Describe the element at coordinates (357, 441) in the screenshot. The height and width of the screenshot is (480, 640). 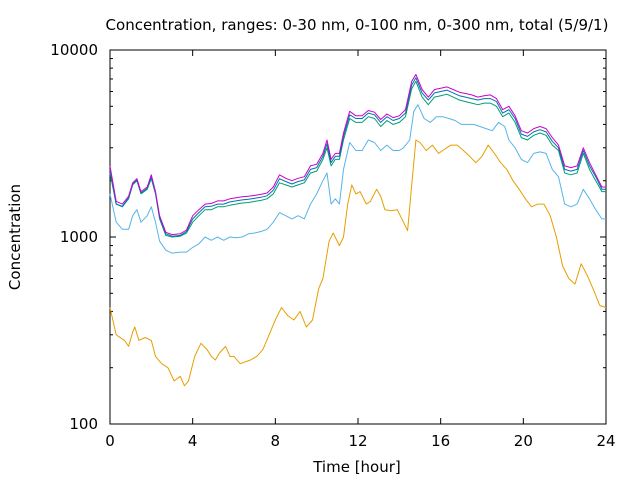
I see `x-tick-label: 12` at that location.